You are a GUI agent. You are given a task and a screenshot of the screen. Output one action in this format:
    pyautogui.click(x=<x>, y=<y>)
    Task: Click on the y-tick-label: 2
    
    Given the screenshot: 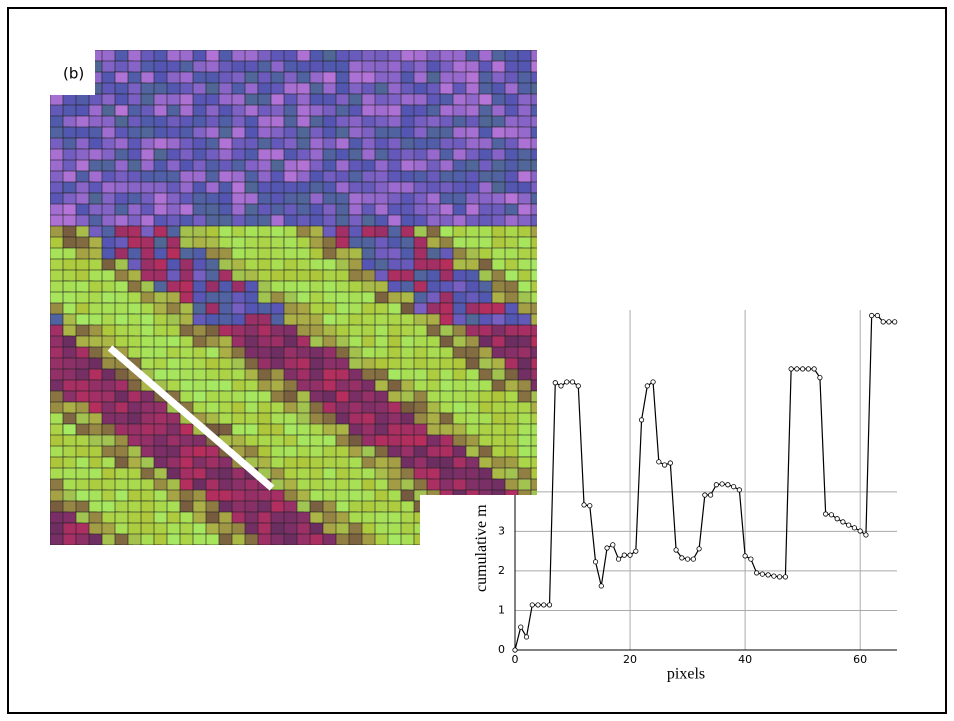 What is the action you would take?
    pyautogui.click(x=501, y=570)
    